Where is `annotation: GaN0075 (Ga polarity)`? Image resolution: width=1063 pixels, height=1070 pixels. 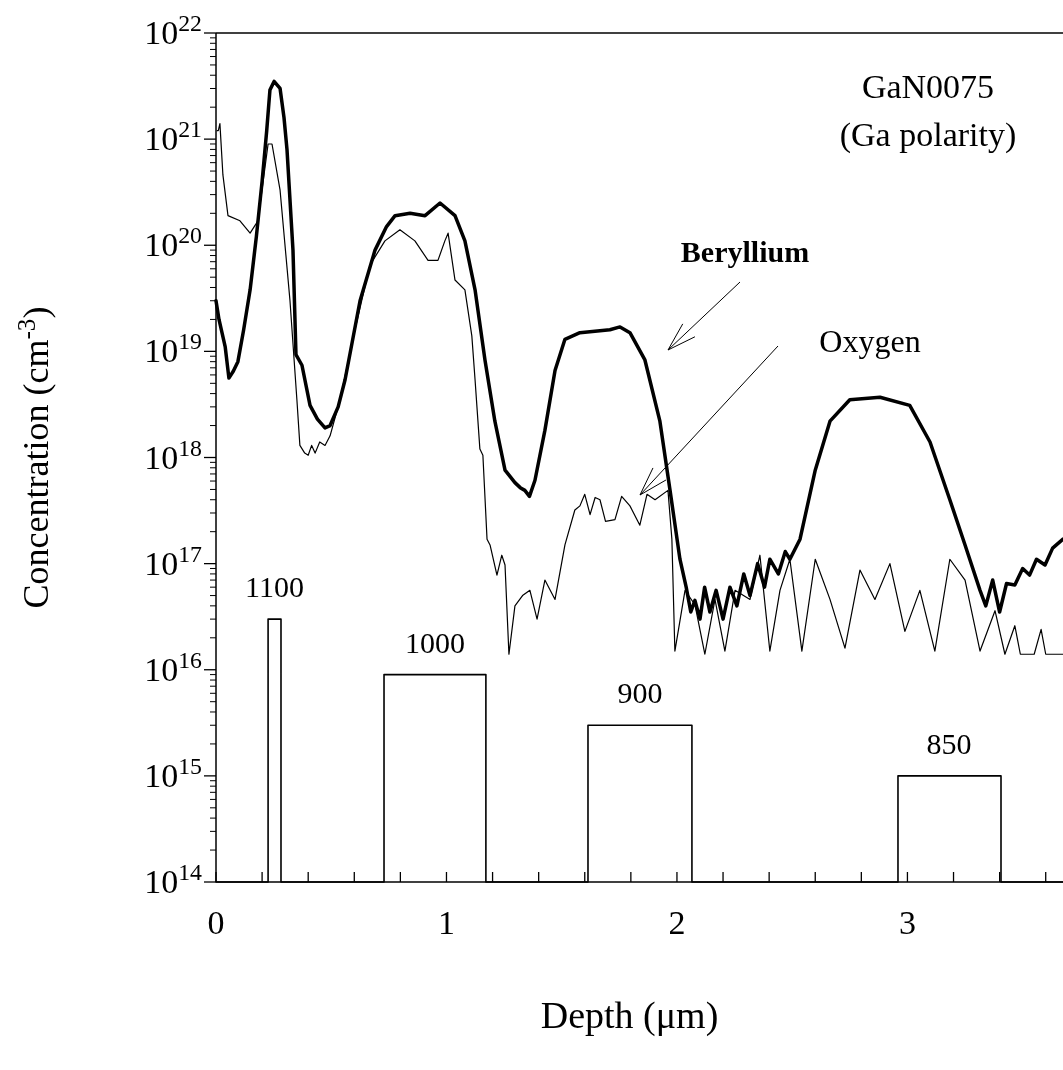 annotation: GaN0075 (Ga polarity) is located at coordinates (928, 111).